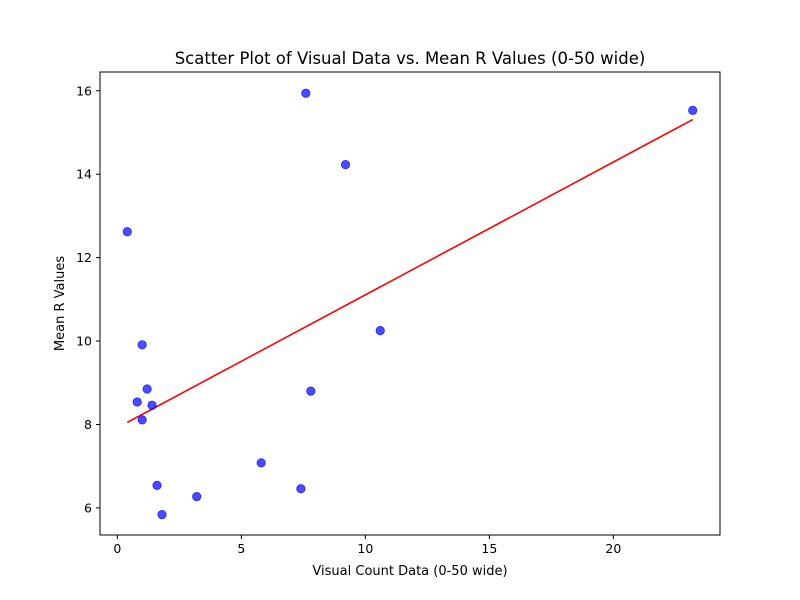 The height and width of the screenshot is (600, 800). What do you see at coordinates (117, 548) in the screenshot?
I see `x-tick-label: 0` at bounding box center [117, 548].